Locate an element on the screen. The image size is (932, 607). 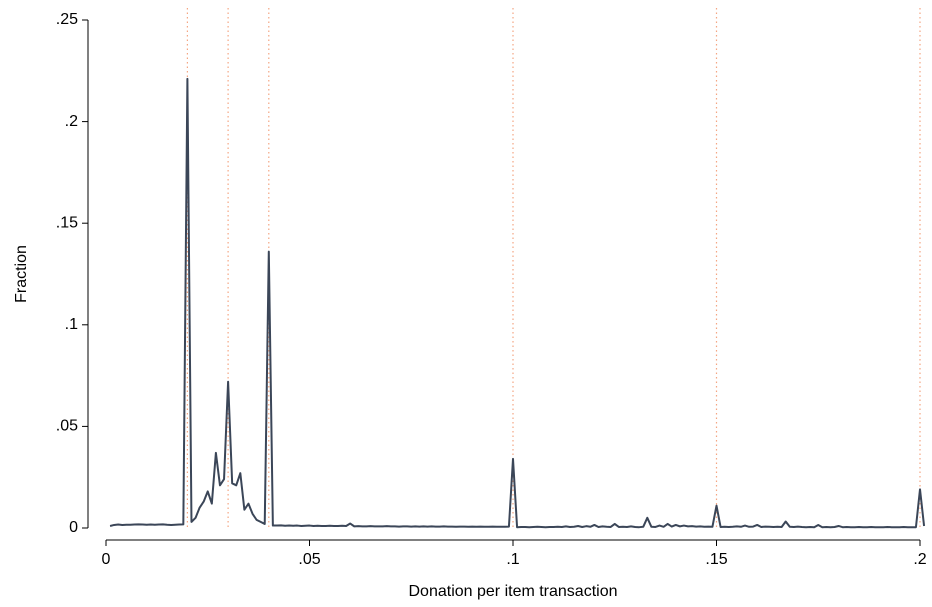
y-tick-label: 0 is located at coordinates (73, 527).